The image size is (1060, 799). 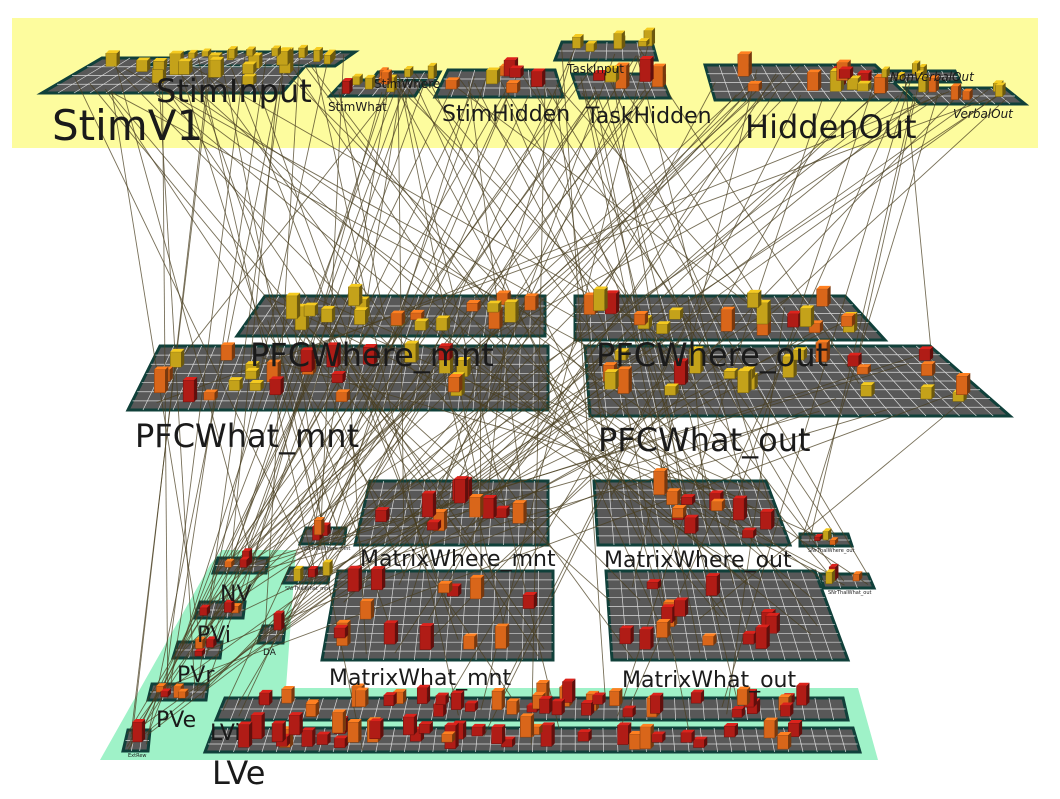 What do you see at coordinates (506, 114) in the screenshot?
I see `label-stimhidden: StimHidden` at bounding box center [506, 114].